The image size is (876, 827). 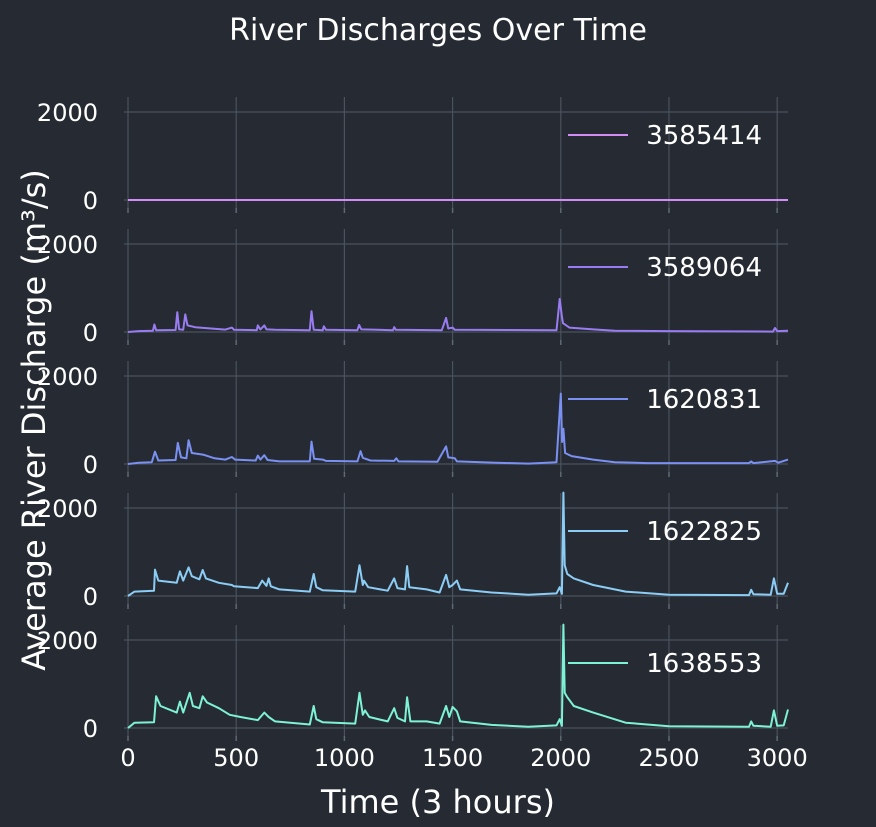 What do you see at coordinates (560, 758) in the screenshot?
I see `x-tick-label: 2000` at bounding box center [560, 758].